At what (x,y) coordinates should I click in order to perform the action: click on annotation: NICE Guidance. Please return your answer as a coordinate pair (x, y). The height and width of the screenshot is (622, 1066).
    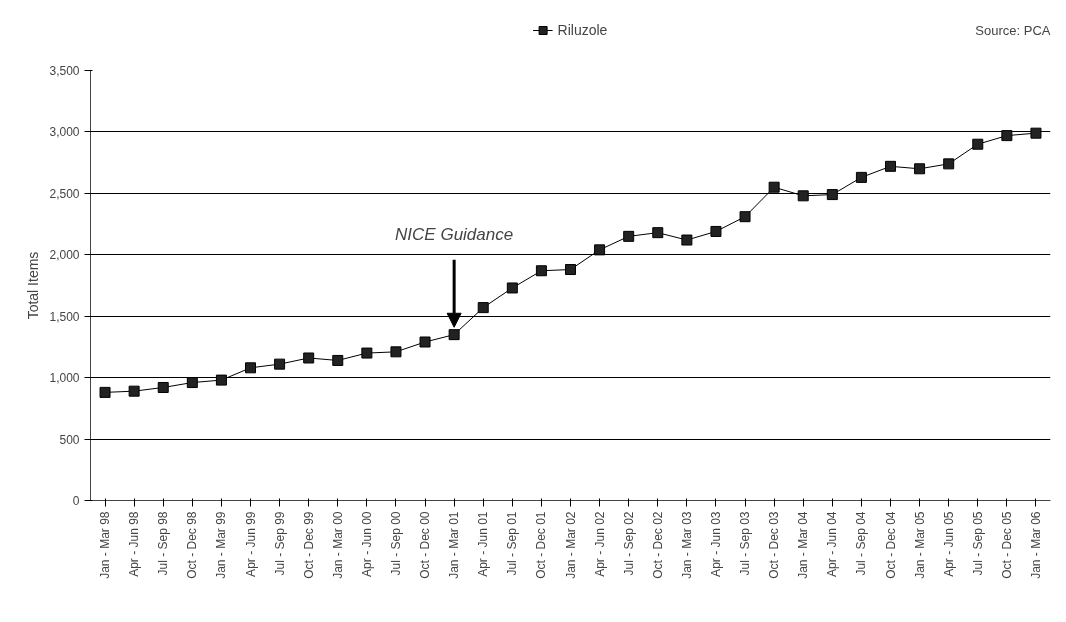
    Looking at the image, I should click on (454, 234).